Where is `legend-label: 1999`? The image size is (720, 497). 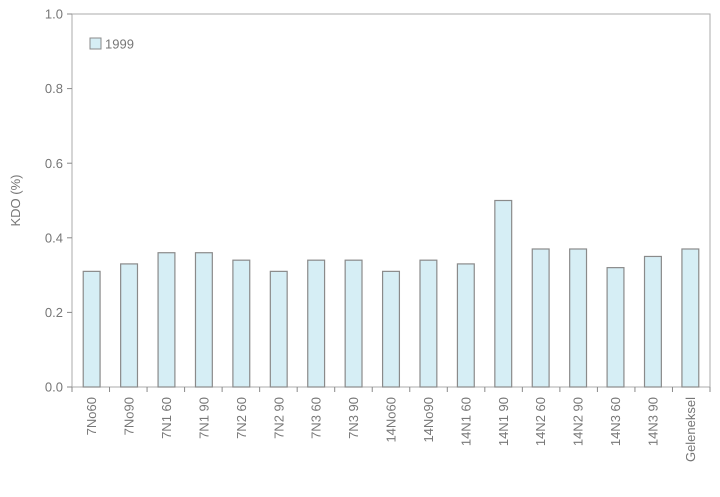 legend-label: 1999 is located at coordinates (119, 44).